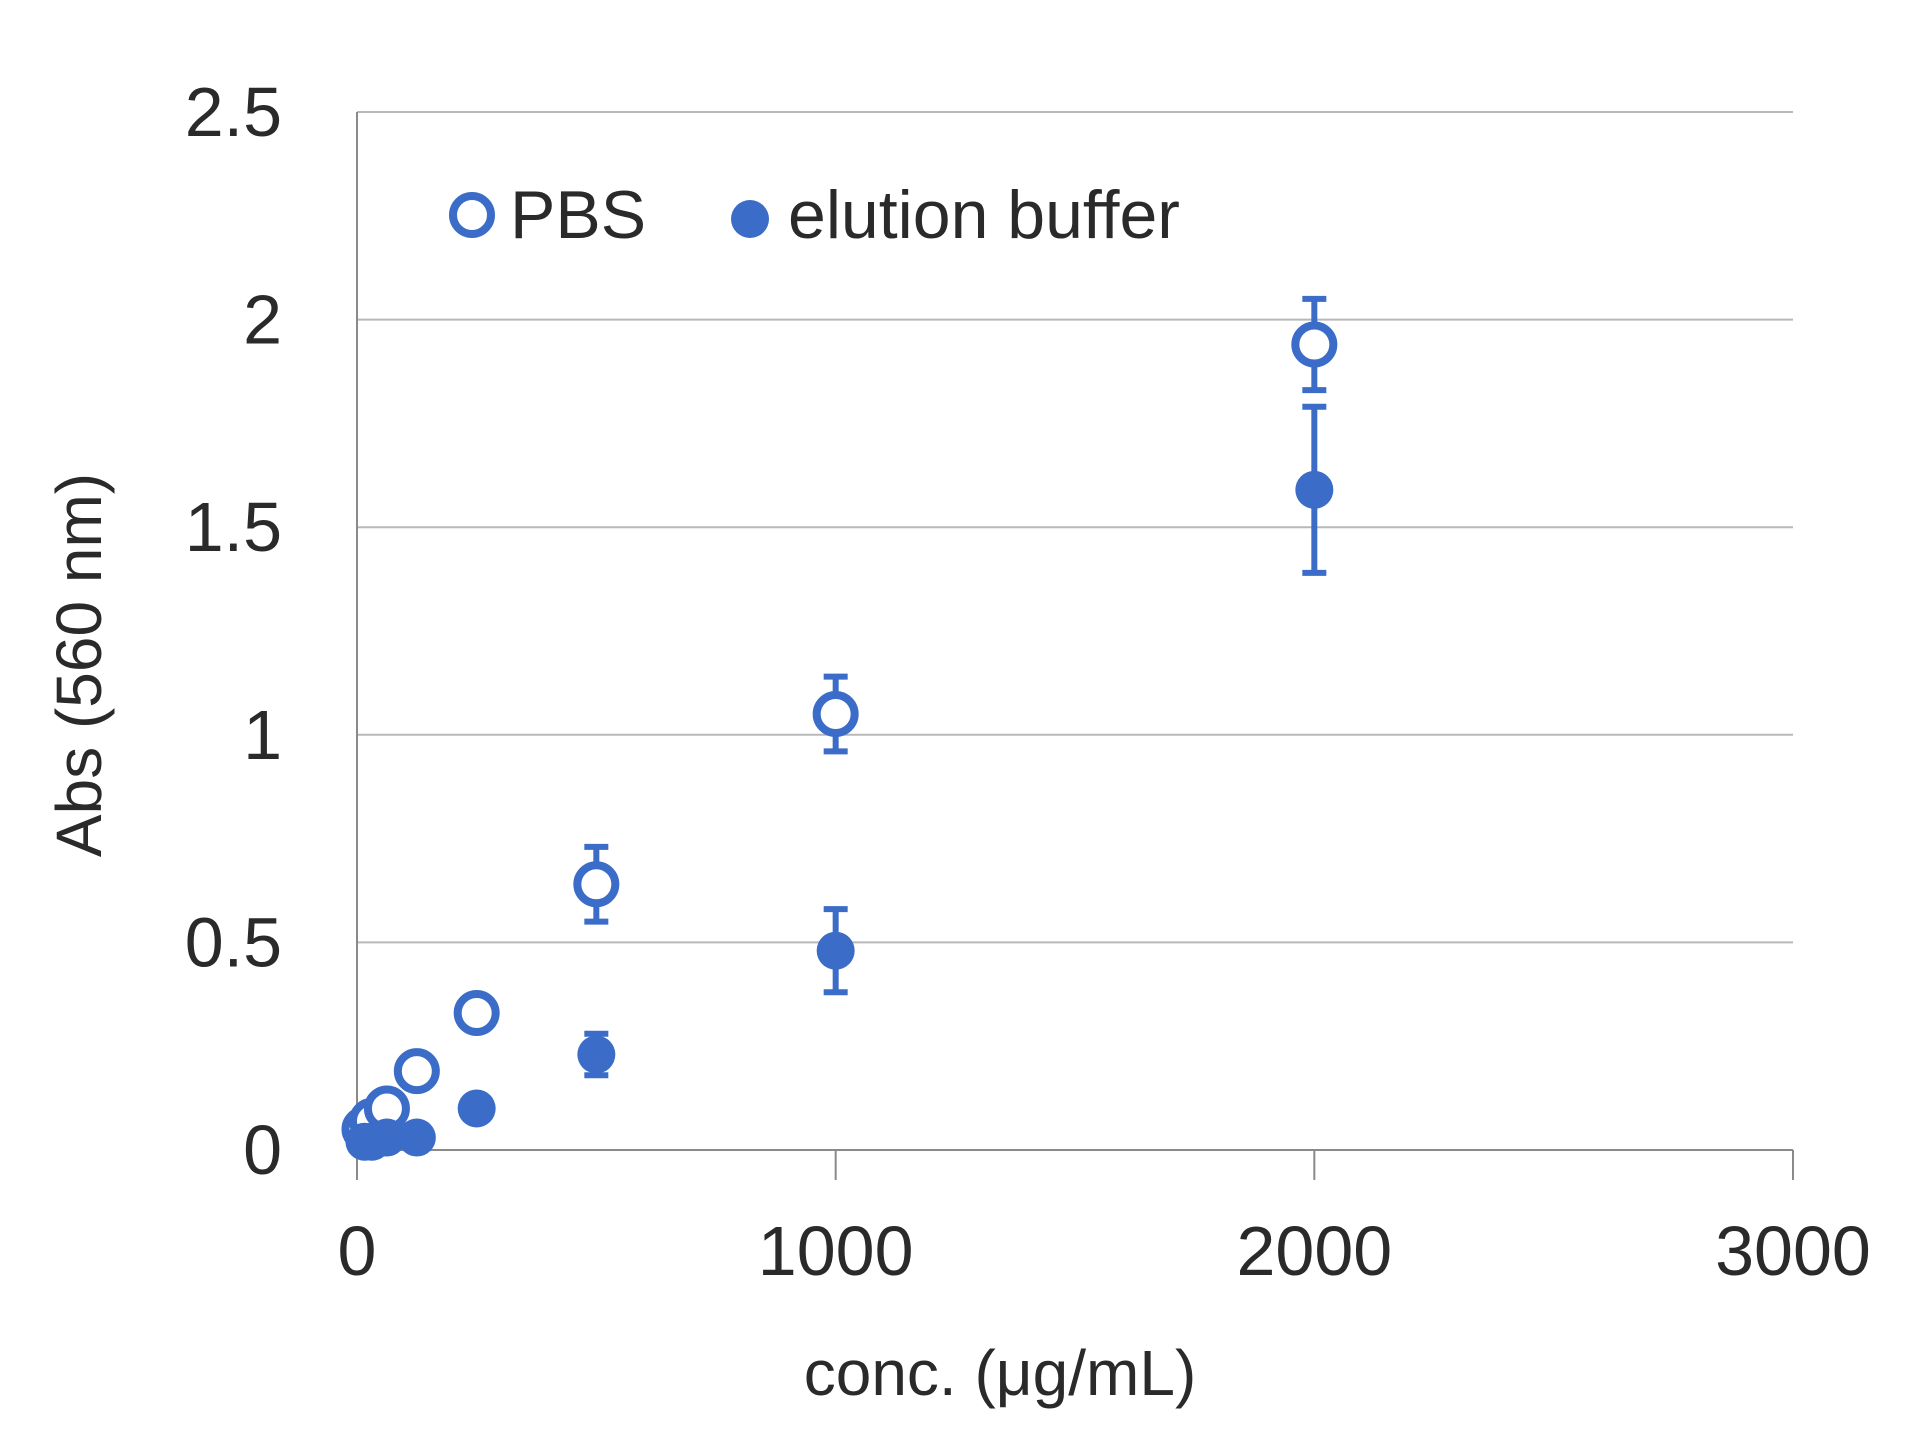 The image size is (1920, 1431). I want to click on y-tick-label: 1, so click(262, 735).